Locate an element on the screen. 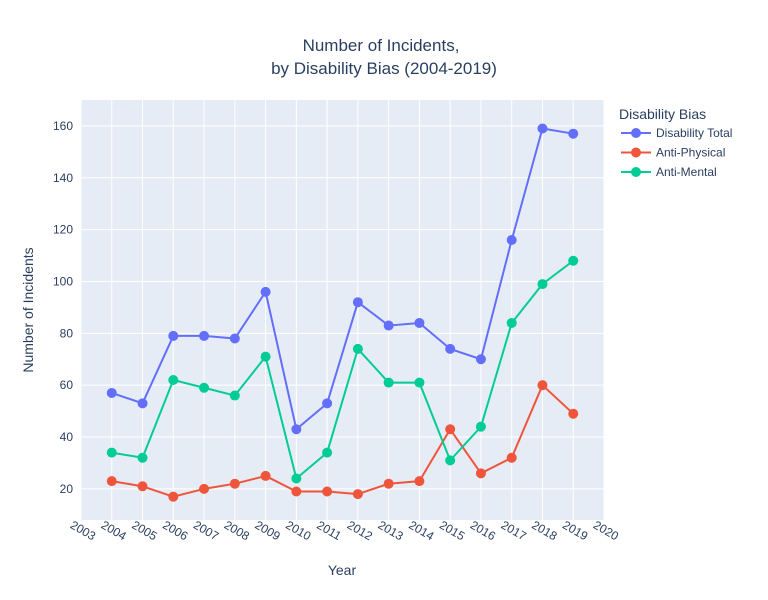  legend-item: Anti-Mental is located at coordinates (669, 172).